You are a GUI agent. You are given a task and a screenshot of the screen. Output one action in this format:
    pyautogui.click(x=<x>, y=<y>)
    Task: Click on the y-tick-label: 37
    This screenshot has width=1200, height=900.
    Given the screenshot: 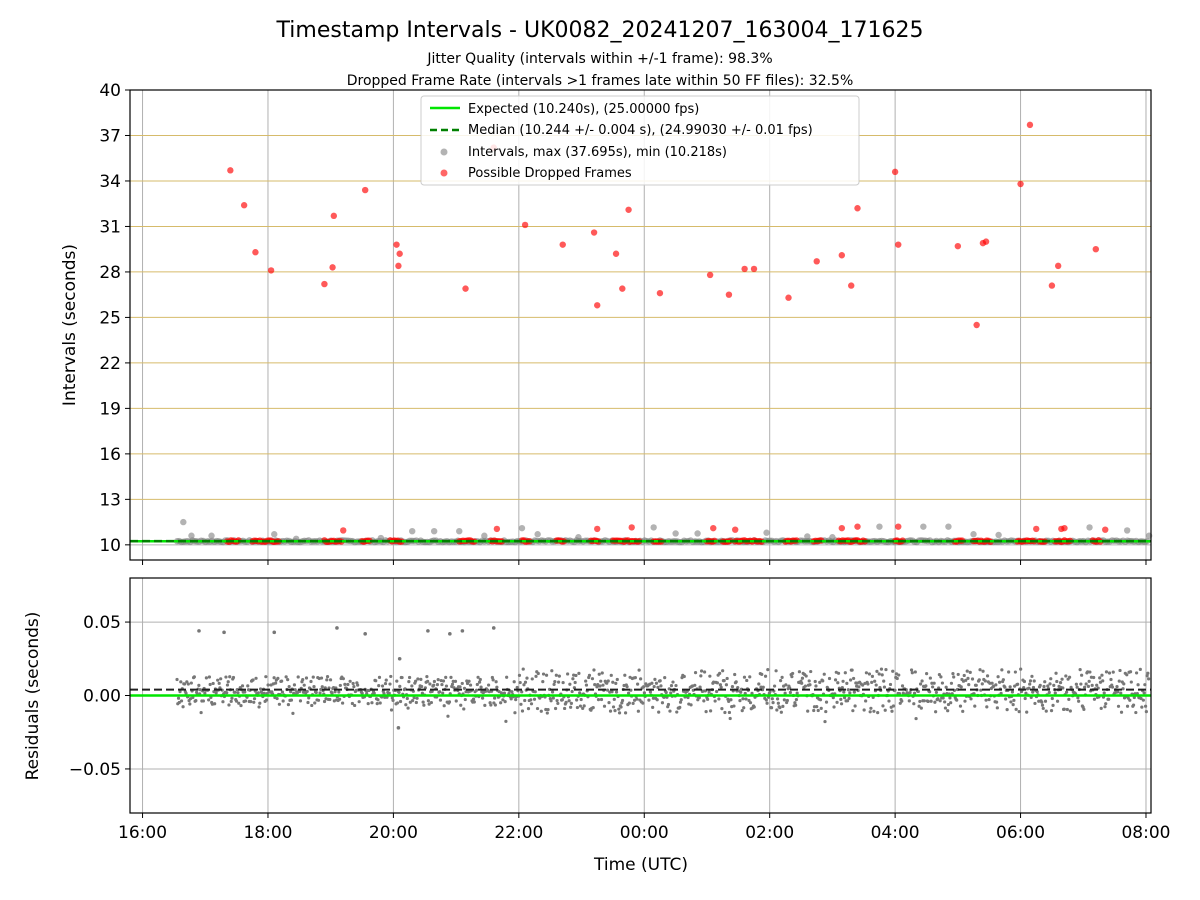 What is the action you would take?
    pyautogui.click(x=110, y=136)
    